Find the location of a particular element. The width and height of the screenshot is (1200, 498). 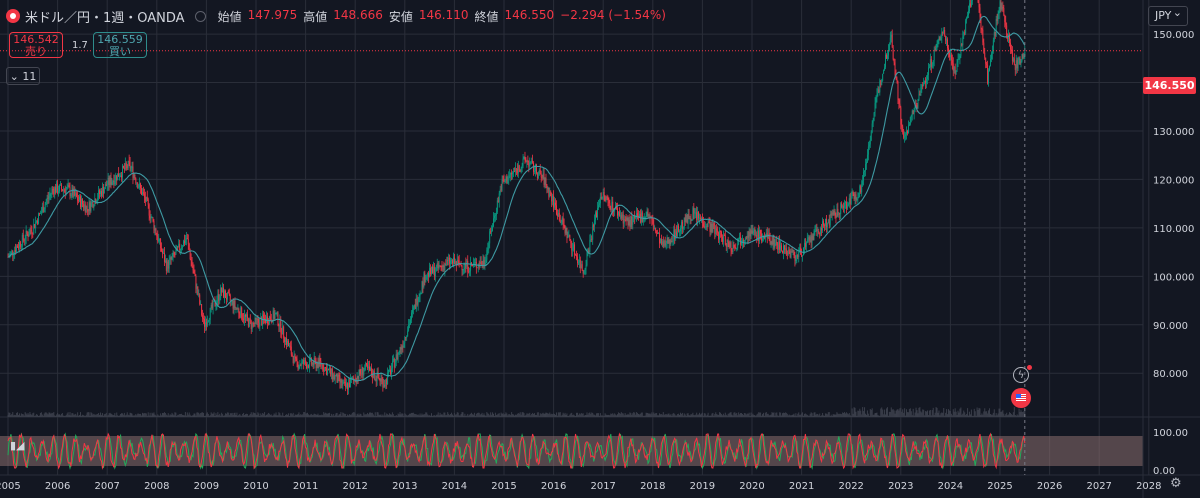

sell-button: 146.542 売り is located at coordinates (36, 45).